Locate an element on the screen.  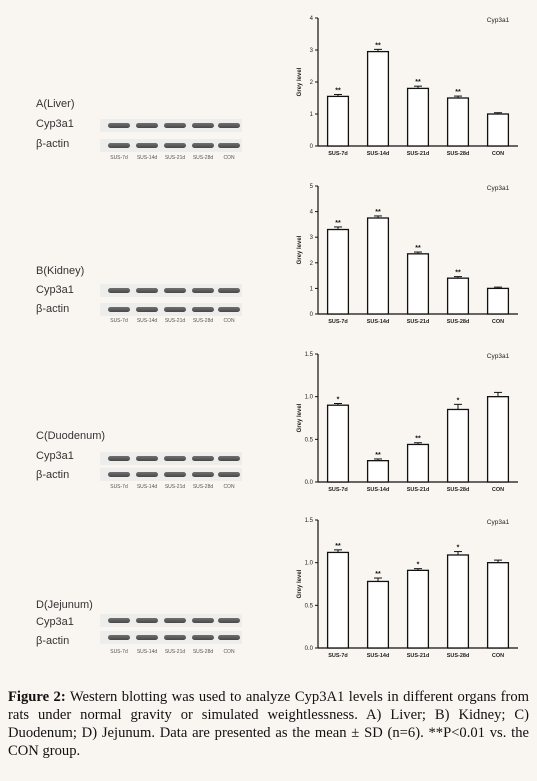
y-tick-label: 2 is located at coordinates (312, 83).